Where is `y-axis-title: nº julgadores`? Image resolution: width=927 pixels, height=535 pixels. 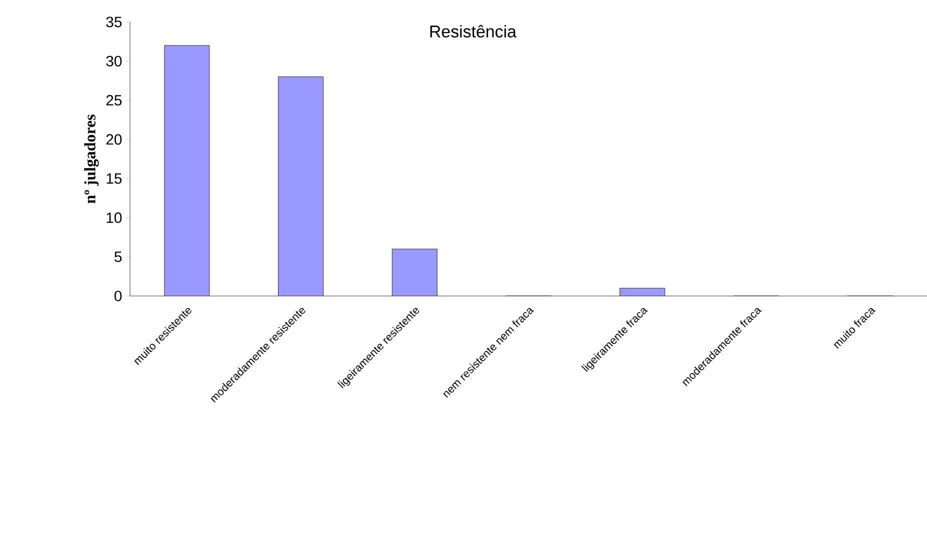 y-axis-title: nº julgadores is located at coordinates (91, 159).